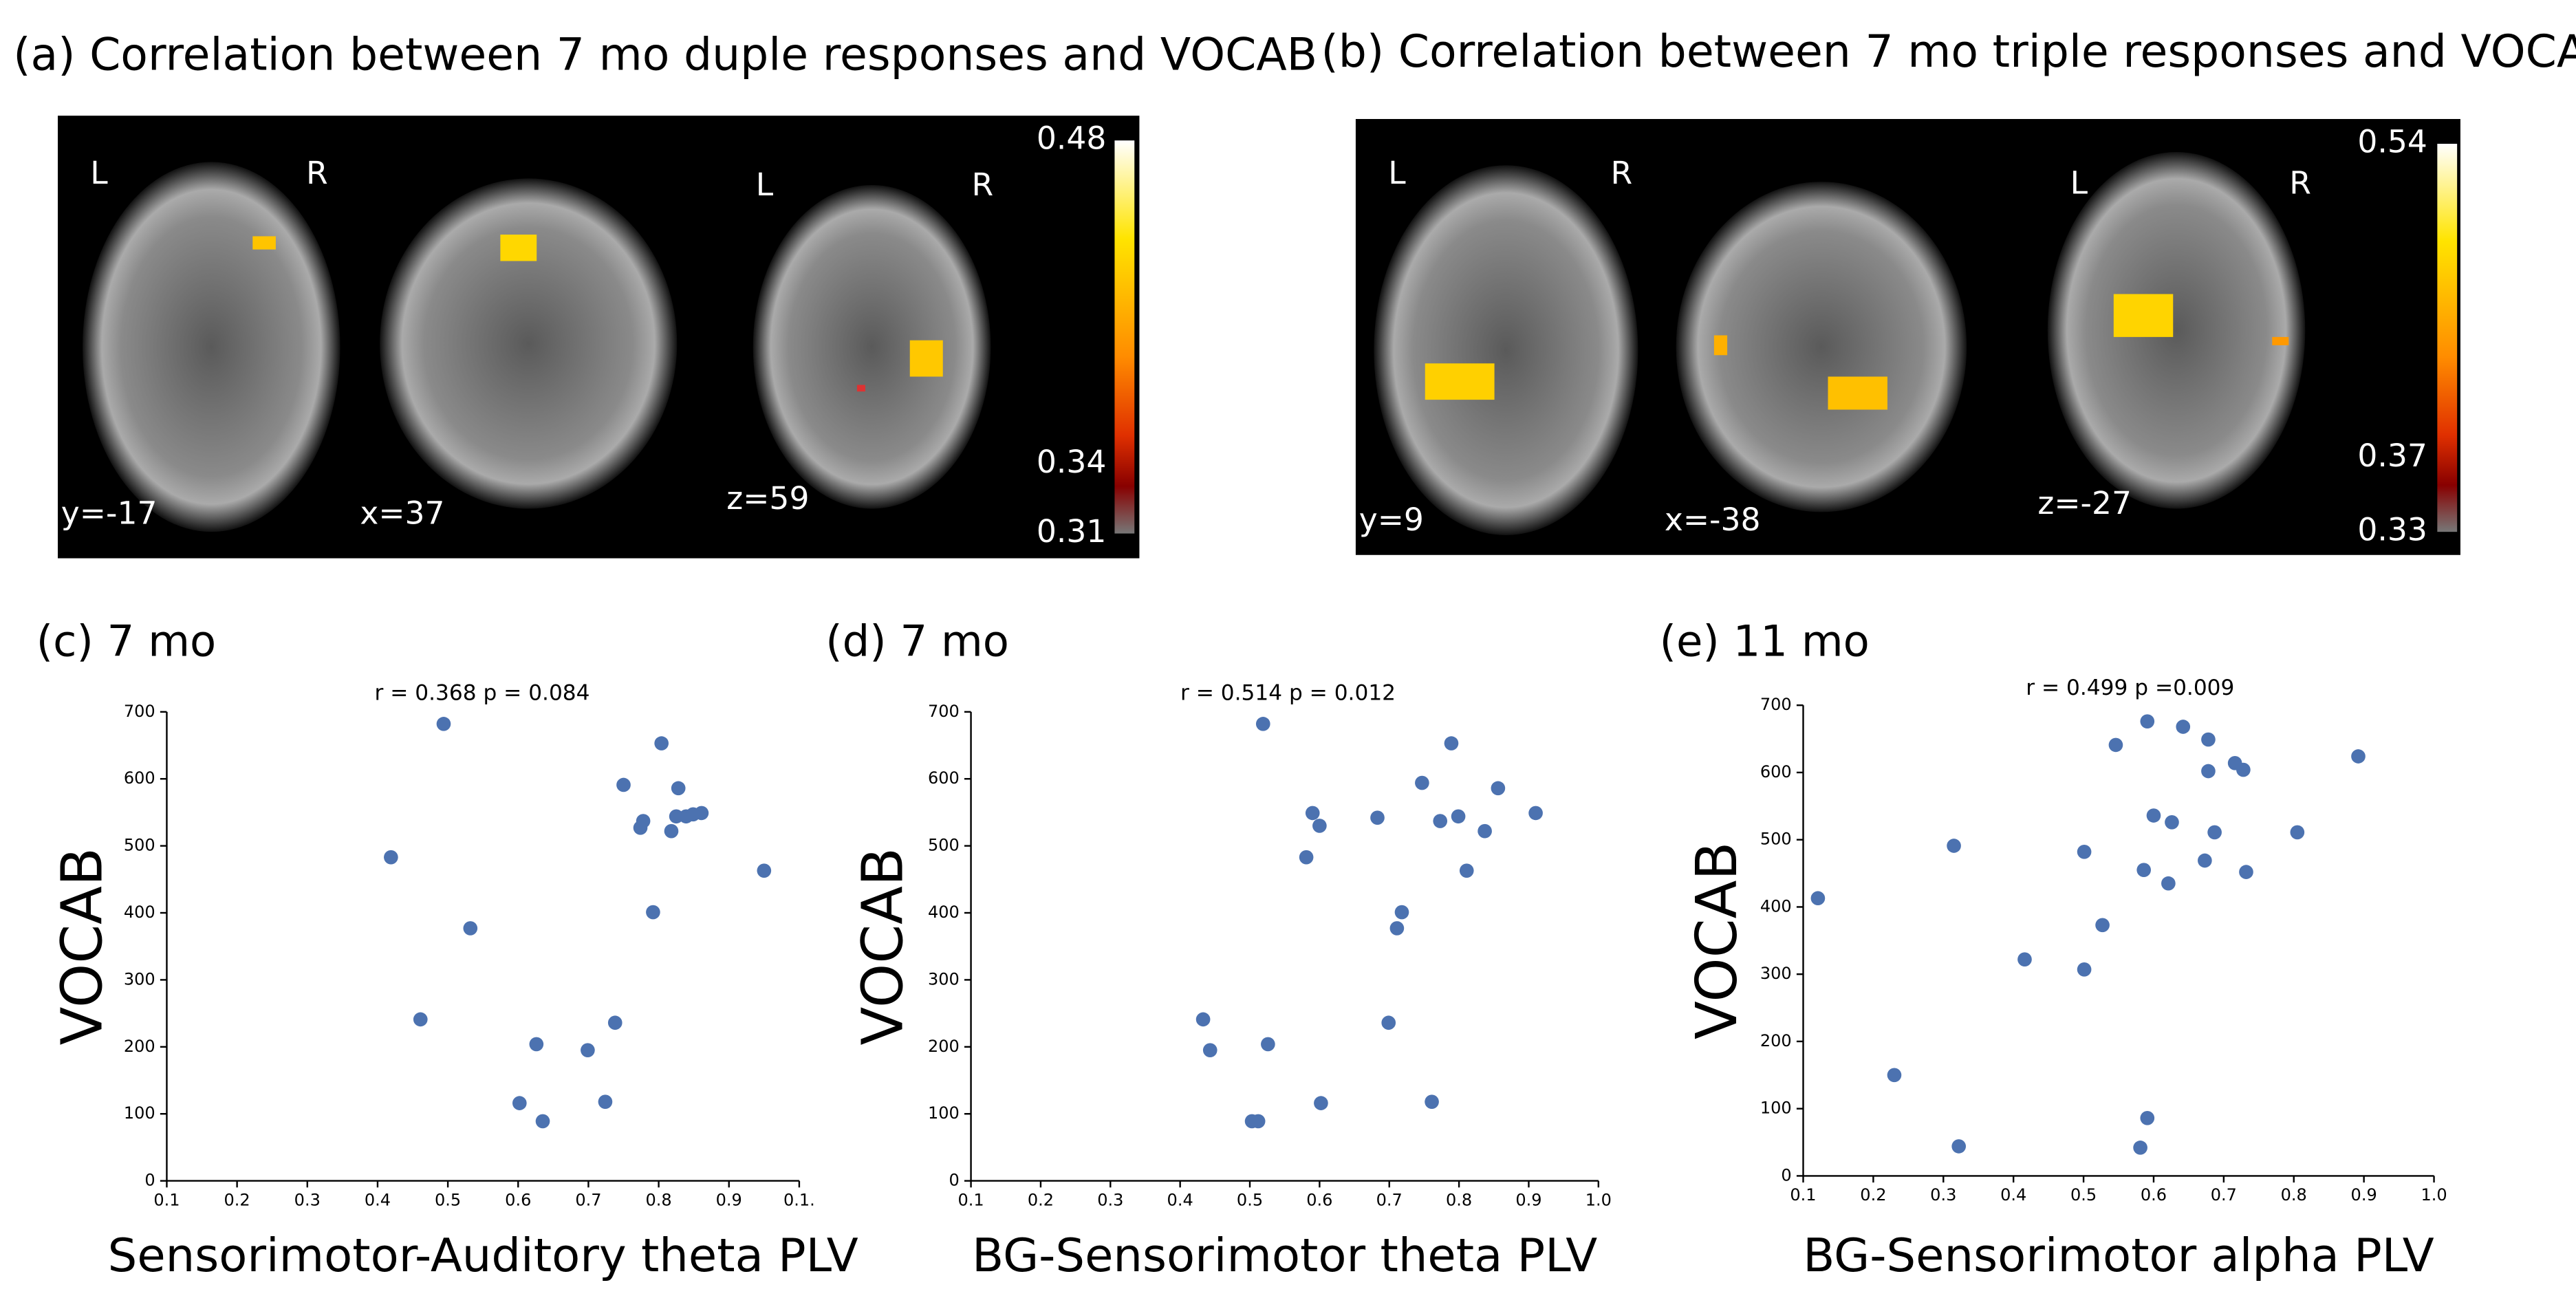 The image size is (2576, 1296). Describe the element at coordinates (1288, 692) in the screenshot. I see `annotation: r = 0.514 p = 0.012` at that location.